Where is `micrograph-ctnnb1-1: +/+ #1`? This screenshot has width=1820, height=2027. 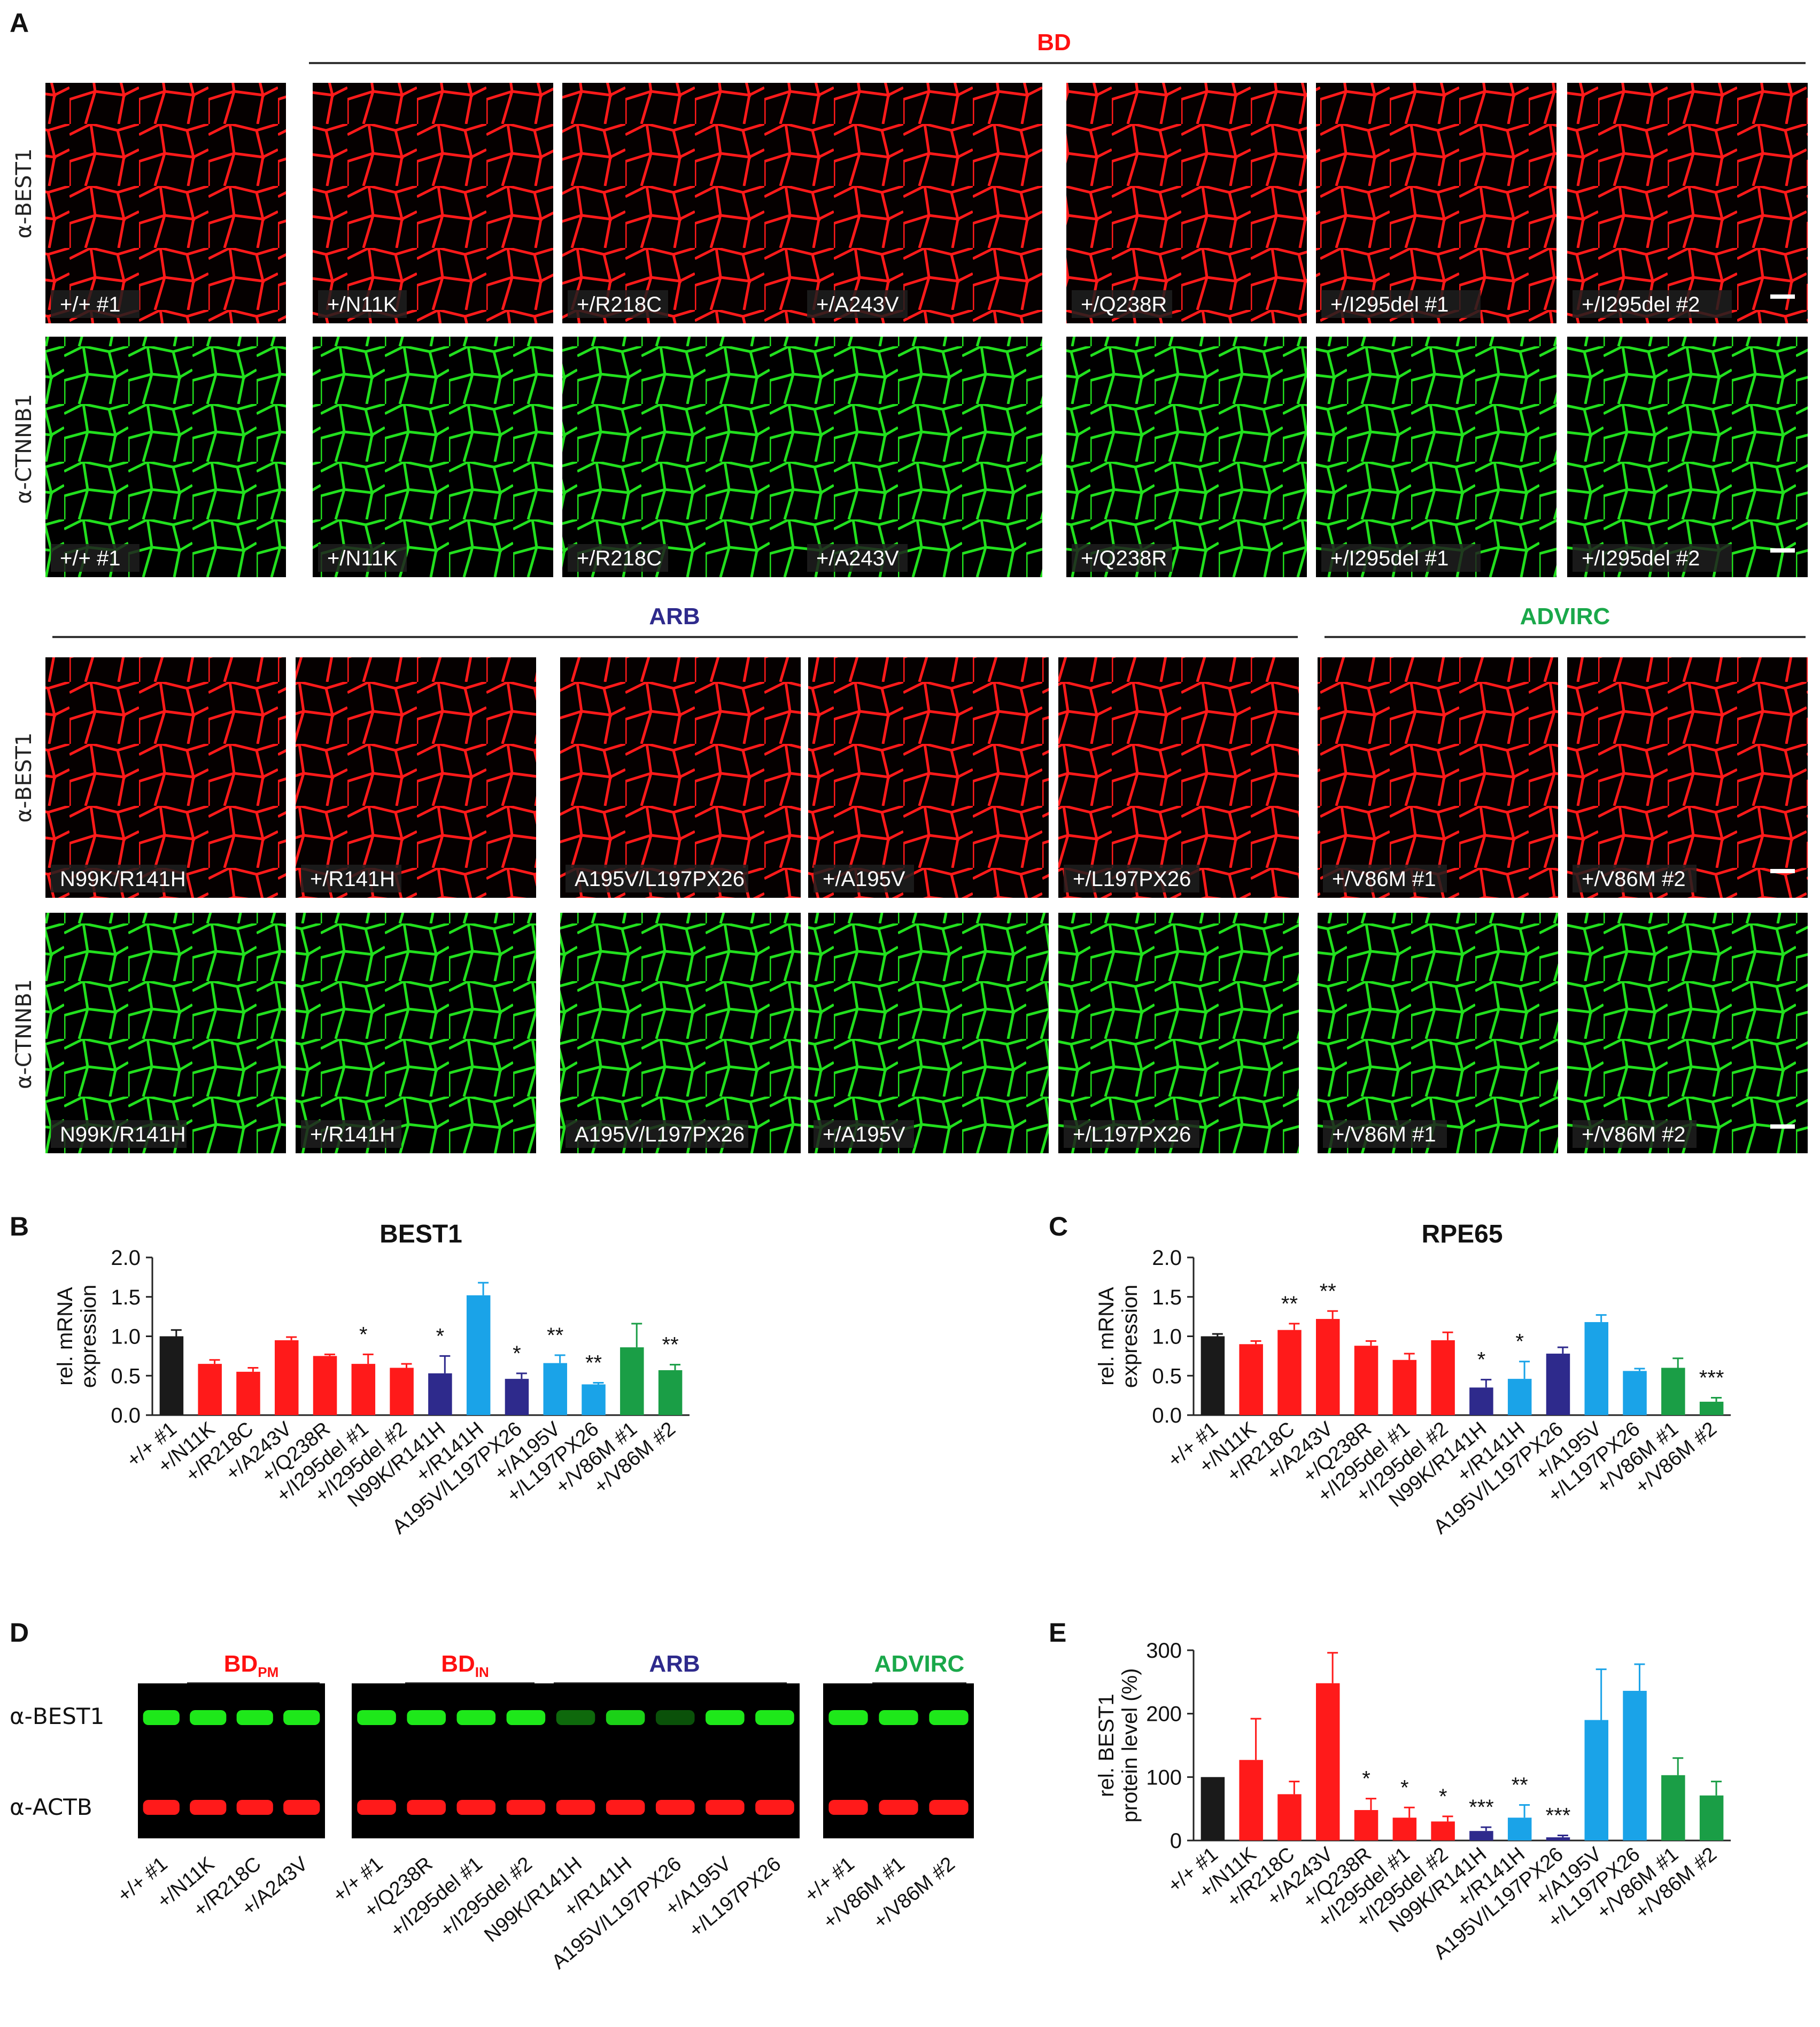 micrograph-ctnnb1-1: +/+ #1 is located at coordinates (165, 457).